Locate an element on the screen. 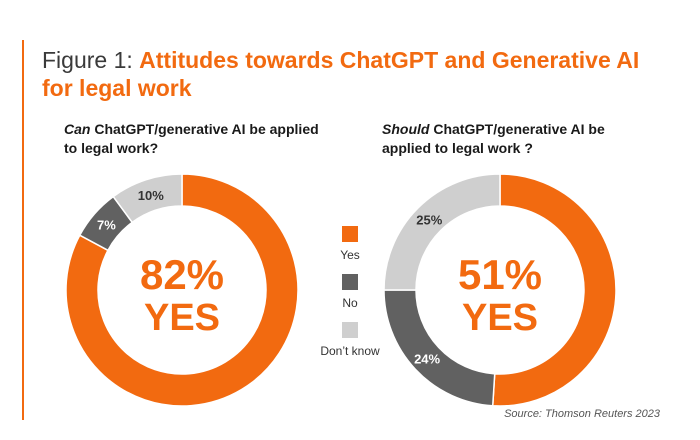 The width and height of the screenshot is (700, 440). slice-label-no: 7% is located at coordinates (106, 225).